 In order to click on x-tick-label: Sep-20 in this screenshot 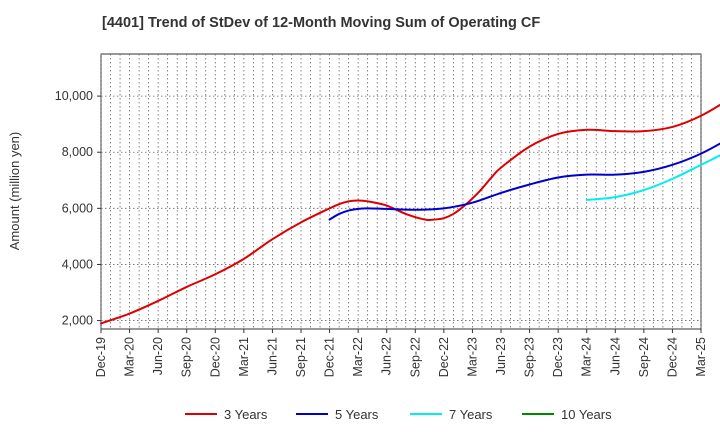, I will do `click(187, 357)`.